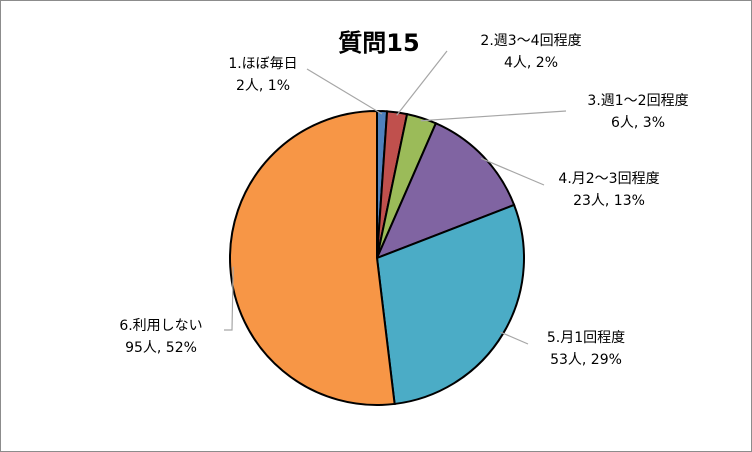  What do you see at coordinates (161, 348) in the screenshot?
I see `slice-value-6: 95人, 52%` at bounding box center [161, 348].